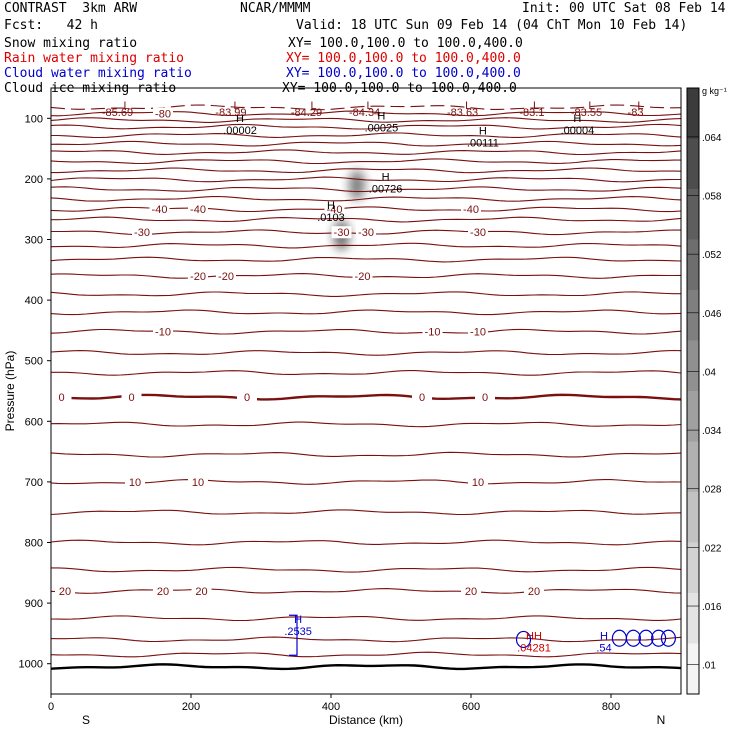 The image size is (740, 740). I want to click on x-tick-label: 400, so click(331, 707).